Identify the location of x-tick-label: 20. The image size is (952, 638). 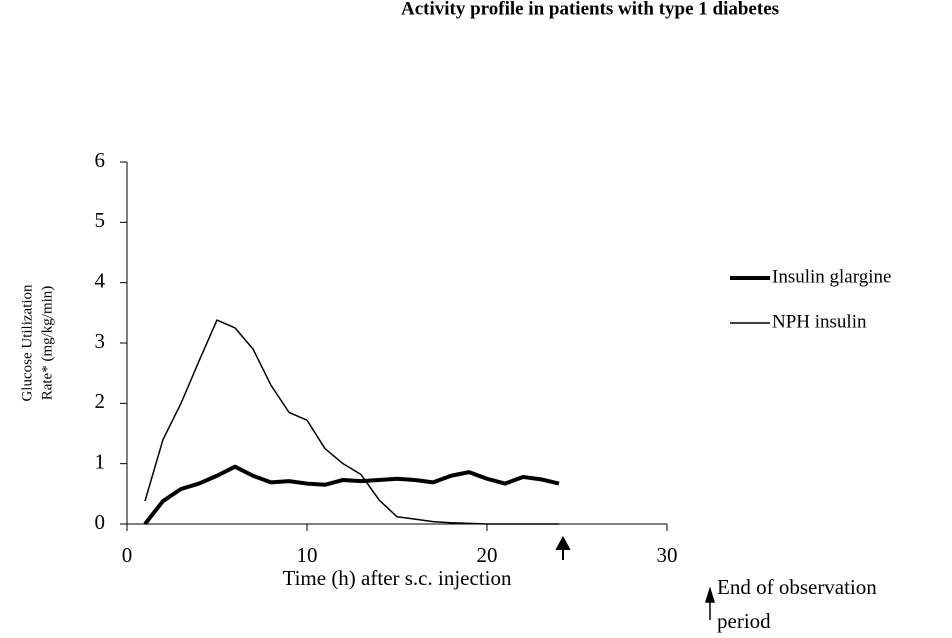
(487, 555).